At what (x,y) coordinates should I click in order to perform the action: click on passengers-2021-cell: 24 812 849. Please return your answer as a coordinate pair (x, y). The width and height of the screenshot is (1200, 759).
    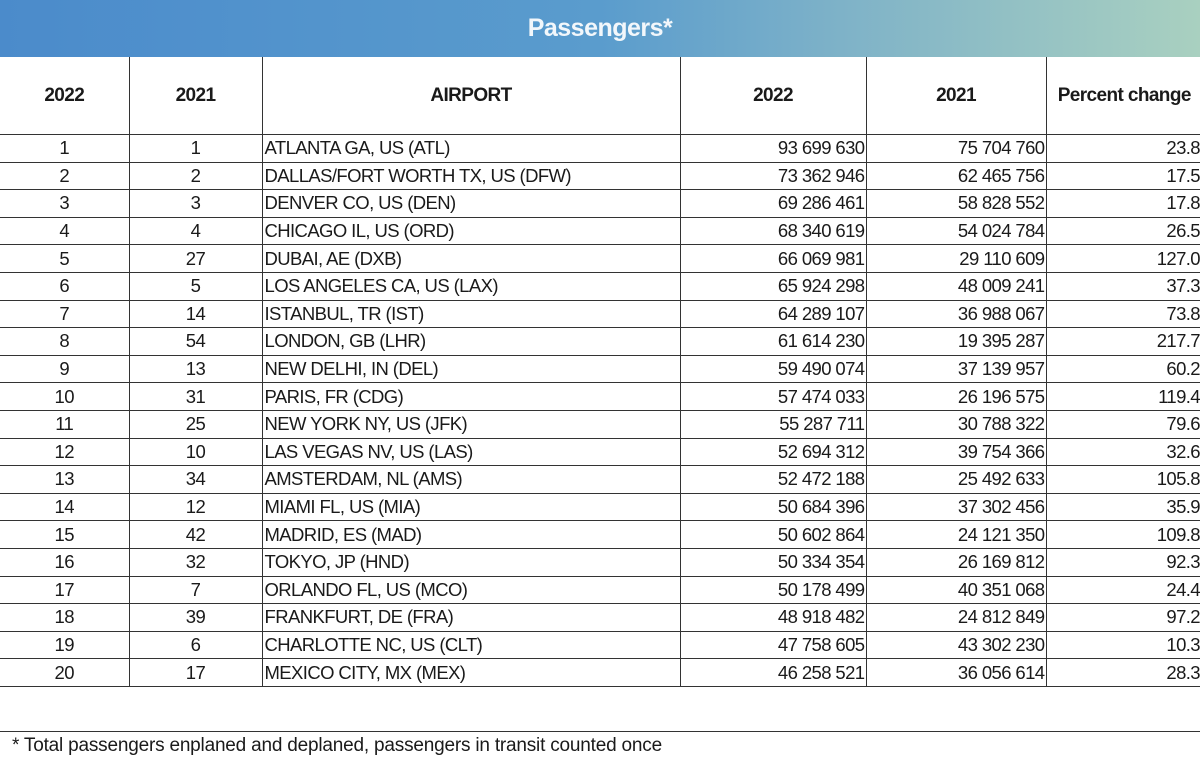
    Looking at the image, I should click on (956, 617).